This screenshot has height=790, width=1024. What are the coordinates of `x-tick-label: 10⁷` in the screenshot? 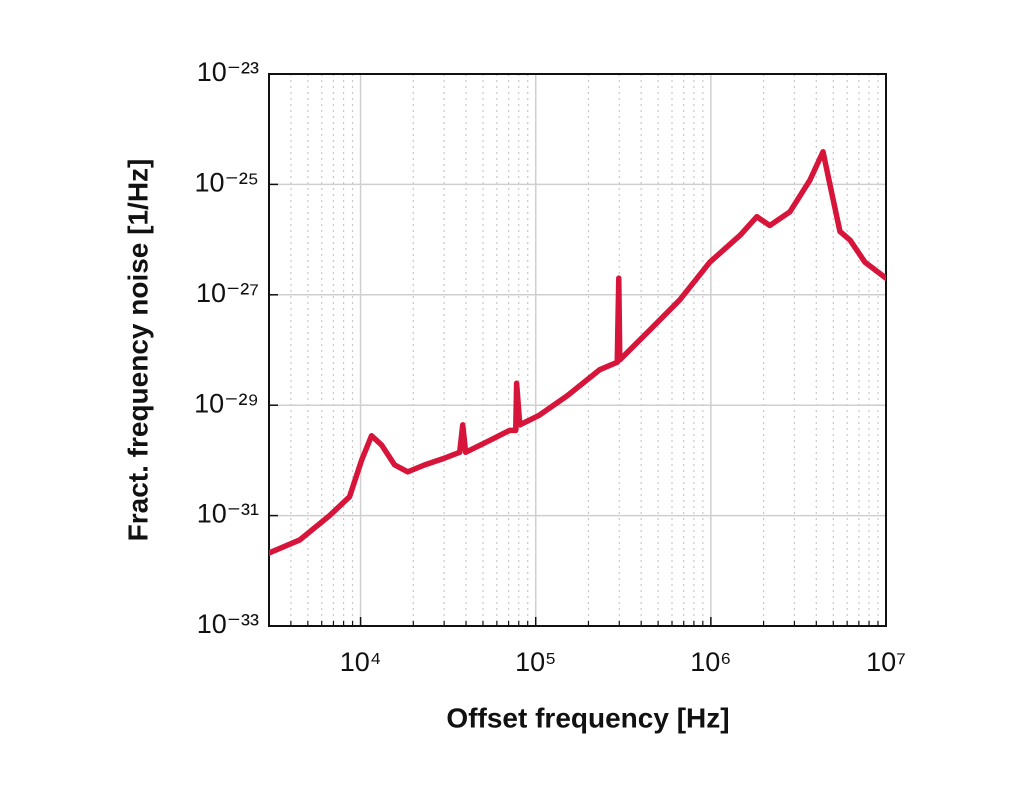 It's located at (886, 662).